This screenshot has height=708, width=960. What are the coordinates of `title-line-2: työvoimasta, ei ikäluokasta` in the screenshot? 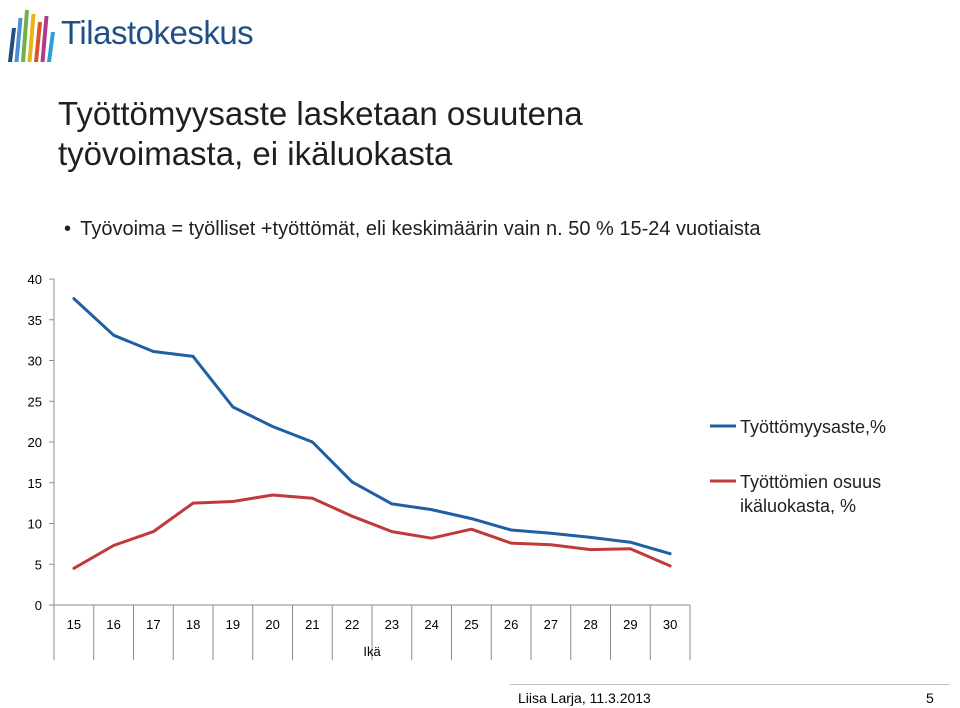 It's located at (255, 153).